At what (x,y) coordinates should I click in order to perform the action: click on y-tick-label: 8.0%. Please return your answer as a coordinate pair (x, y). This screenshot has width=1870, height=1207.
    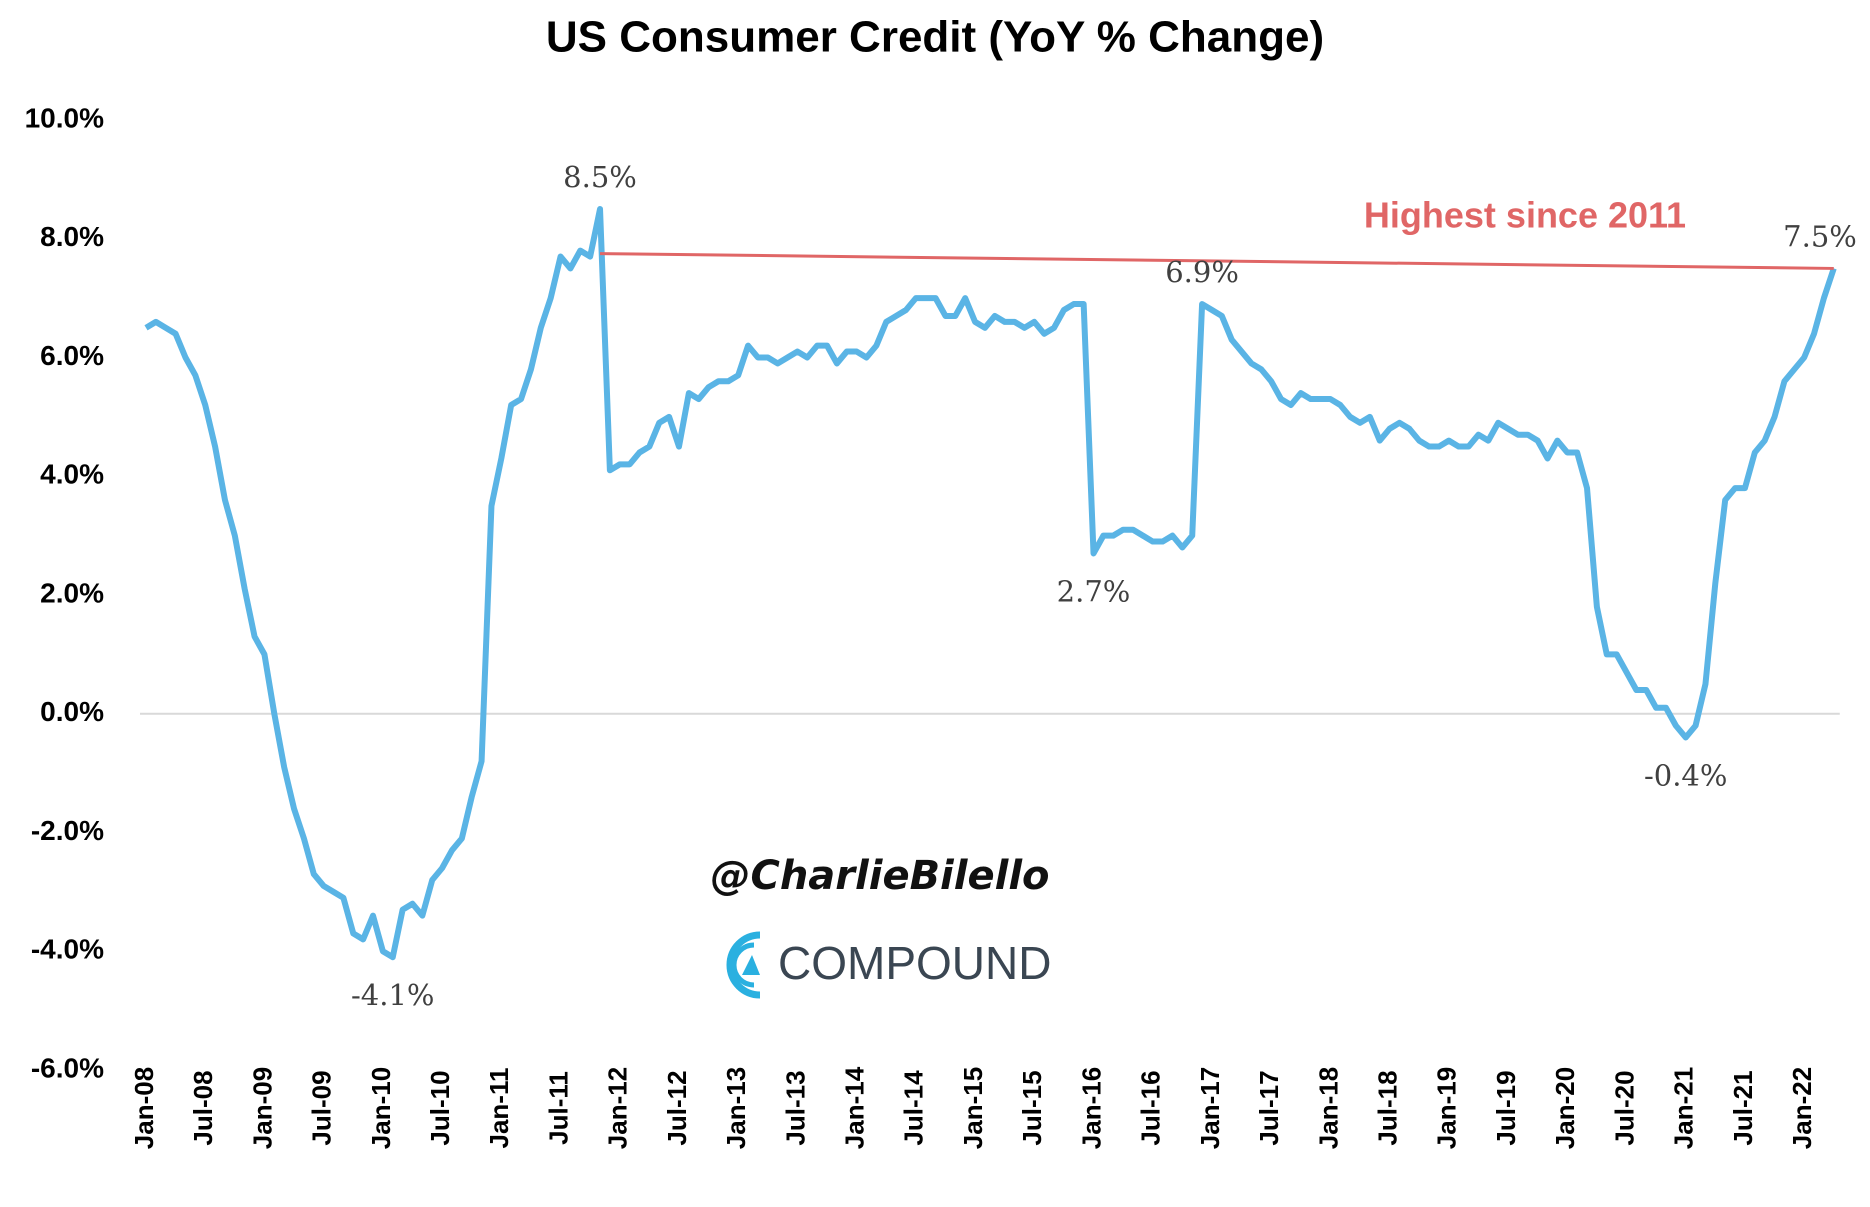
    Looking at the image, I should click on (72, 236).